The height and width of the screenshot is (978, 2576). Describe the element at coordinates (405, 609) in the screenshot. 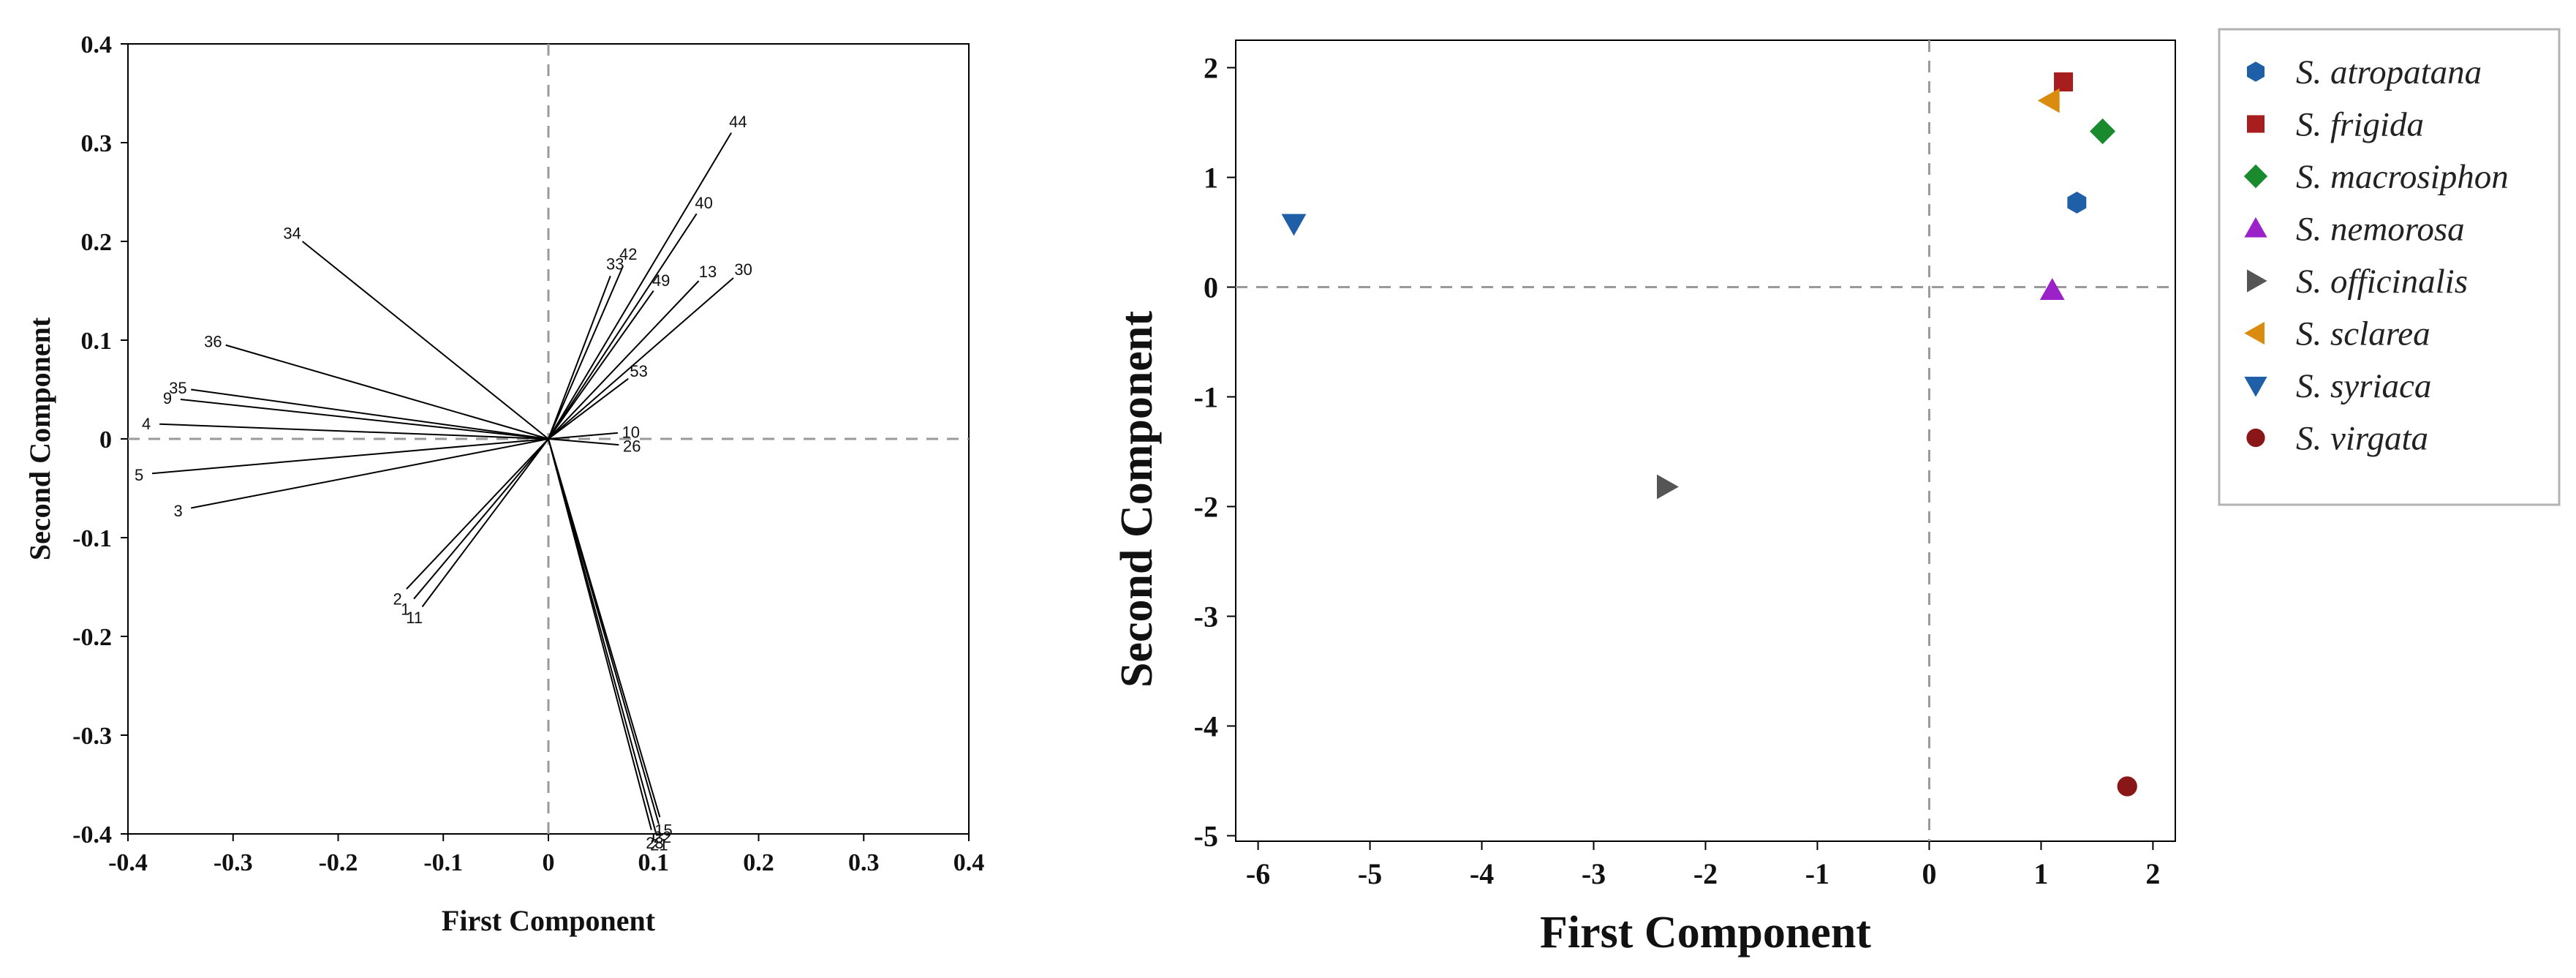

I see `vector-label: 1` at that location.